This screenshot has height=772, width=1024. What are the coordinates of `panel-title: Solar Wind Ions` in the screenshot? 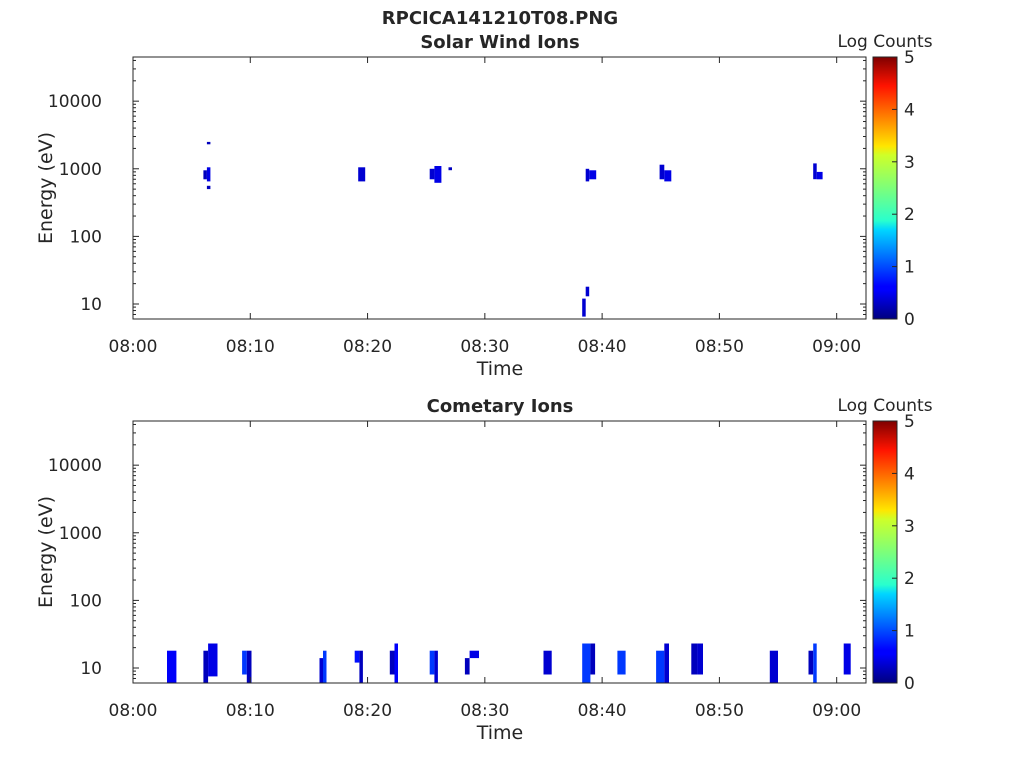 It's located at (499, 42).